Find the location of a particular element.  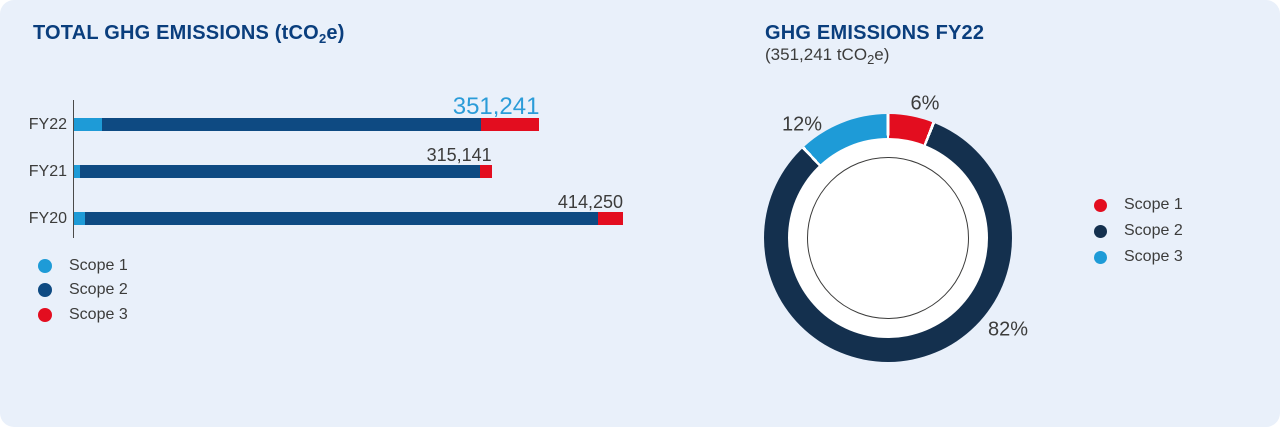

bar-value-label: 351,241 is located at coordinates (496, 106).